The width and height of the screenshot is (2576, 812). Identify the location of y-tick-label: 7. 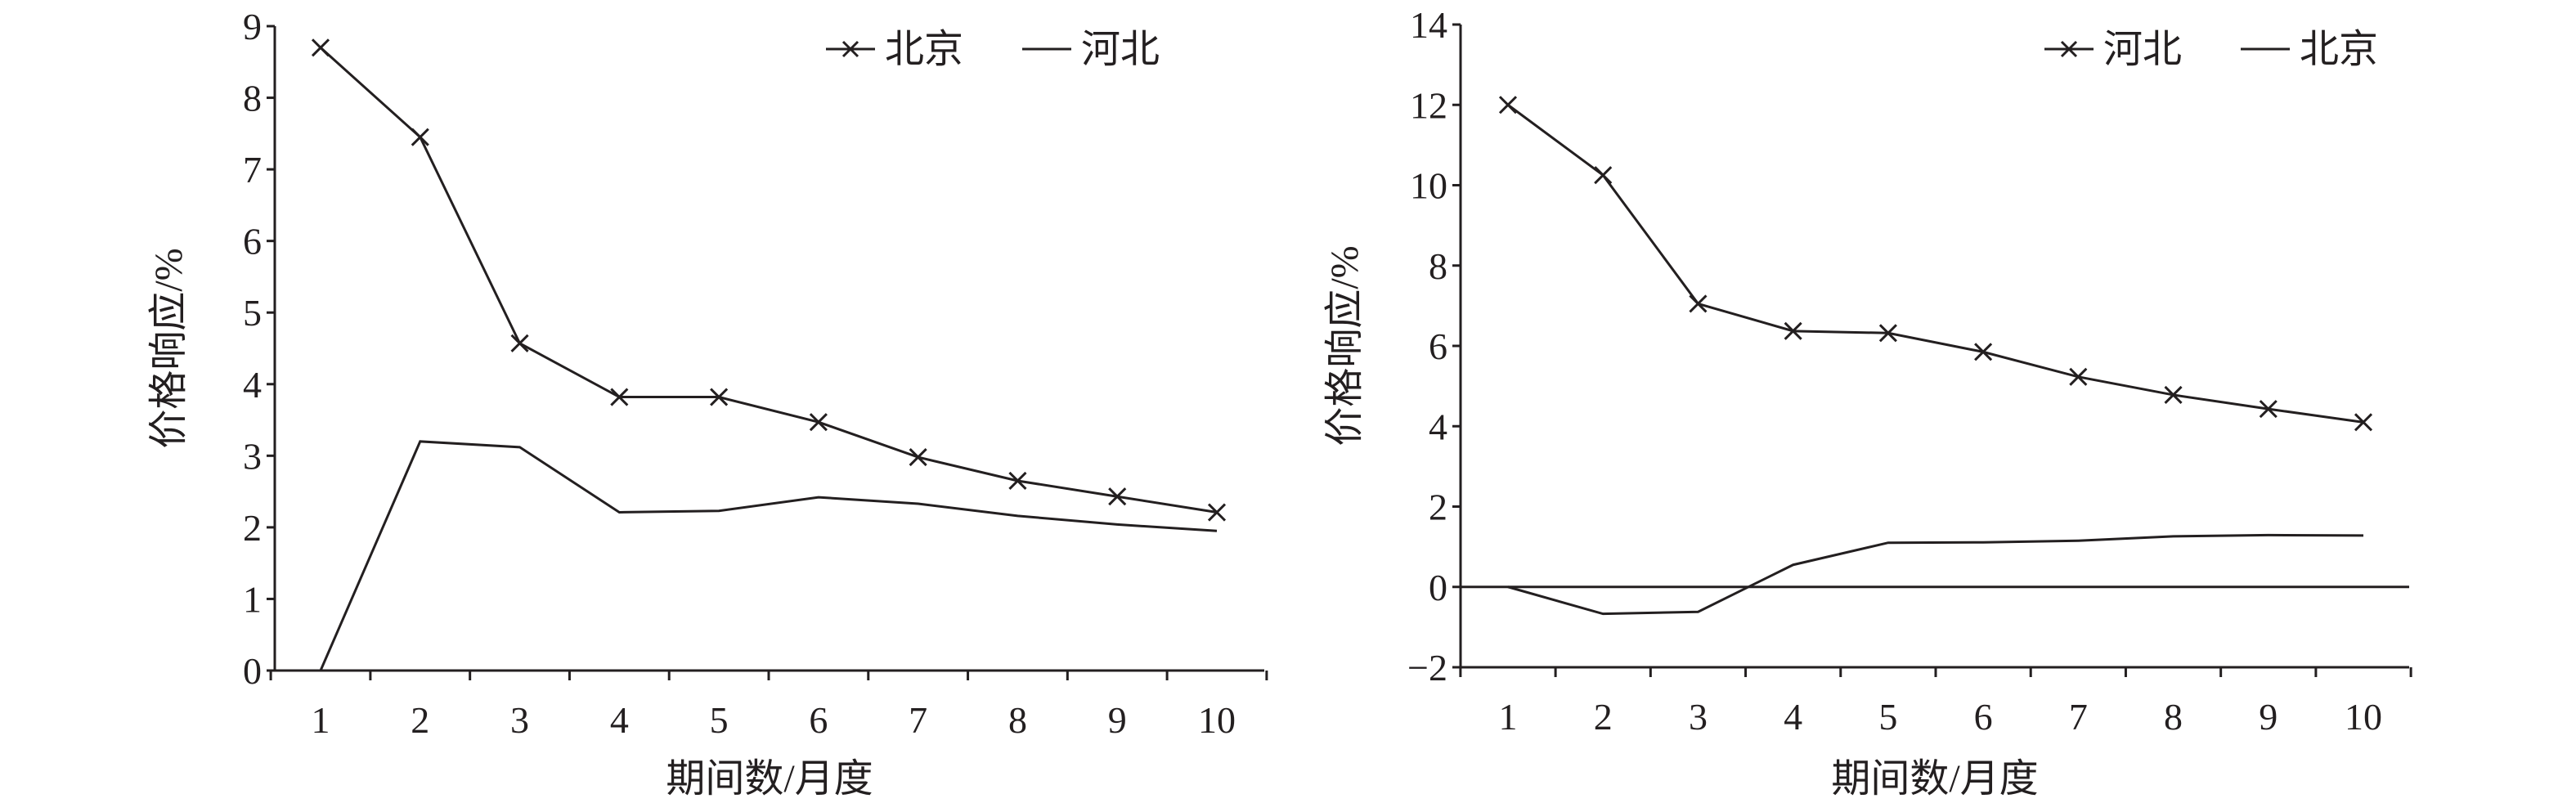
(253, 170).